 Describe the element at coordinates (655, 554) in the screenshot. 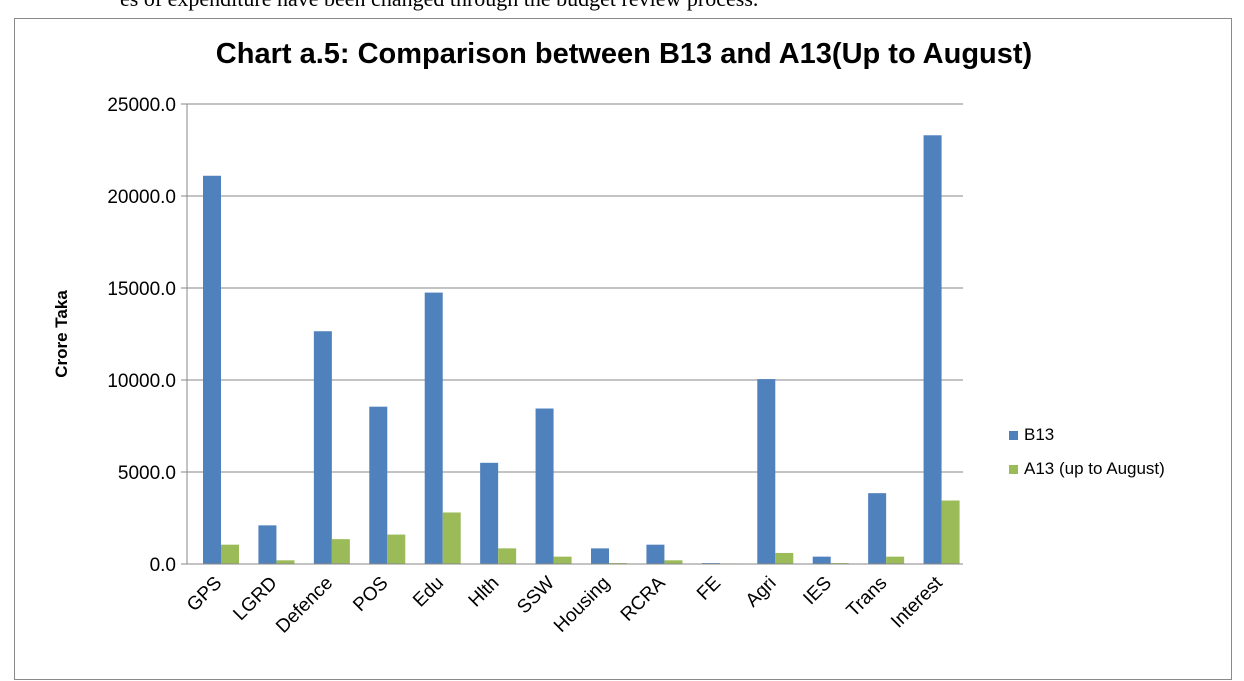

I see `bar-b13-rcra` at that location.